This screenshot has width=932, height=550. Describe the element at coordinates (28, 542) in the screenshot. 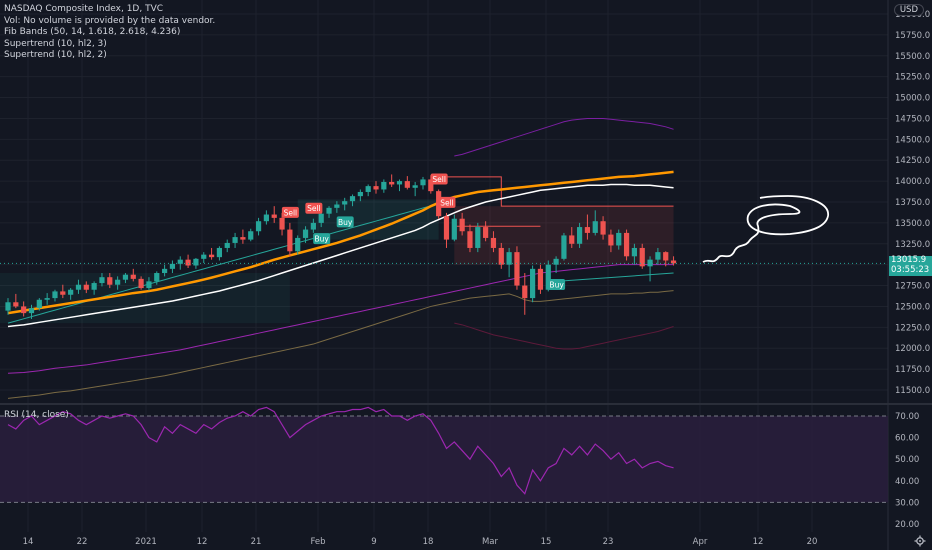

I see `time-tick-label: 14` at that location.